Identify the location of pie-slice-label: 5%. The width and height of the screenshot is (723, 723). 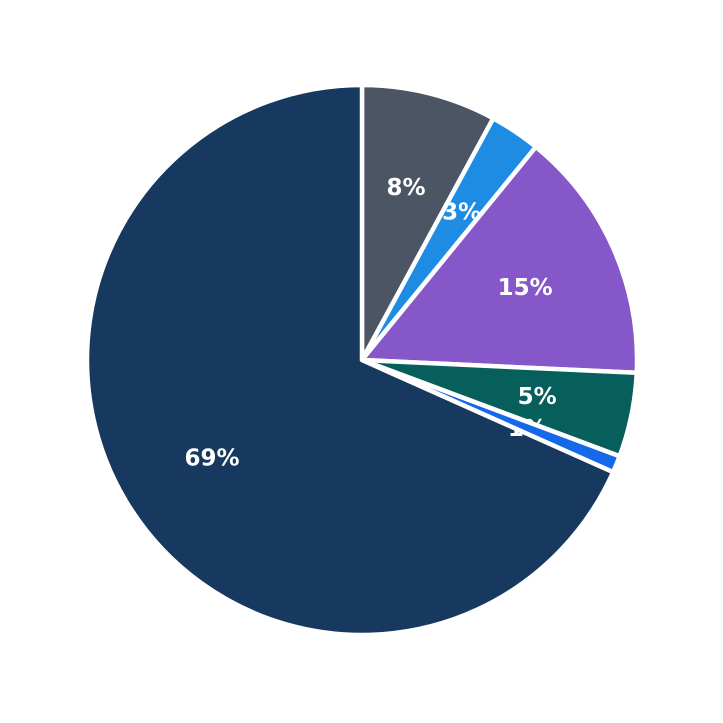
(537, 397).